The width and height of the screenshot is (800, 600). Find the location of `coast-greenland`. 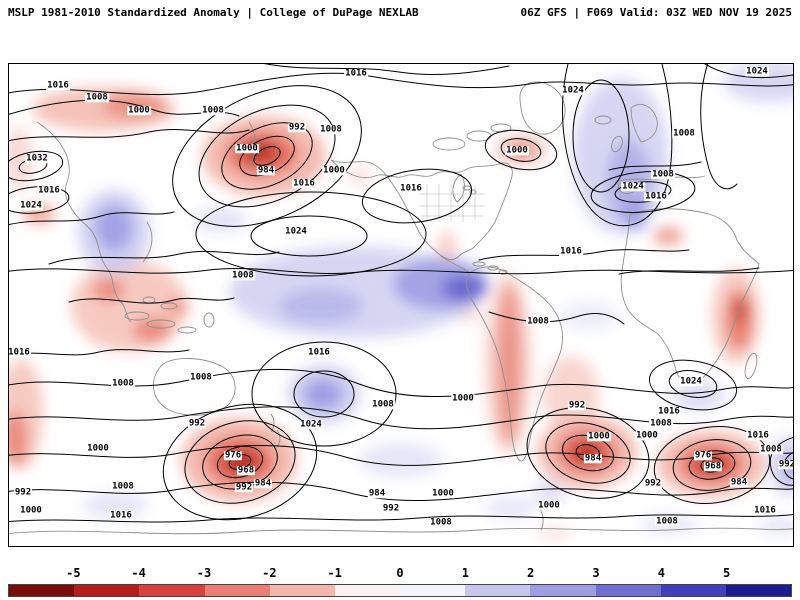

coast-greenland is located at coordinates (542, 108).